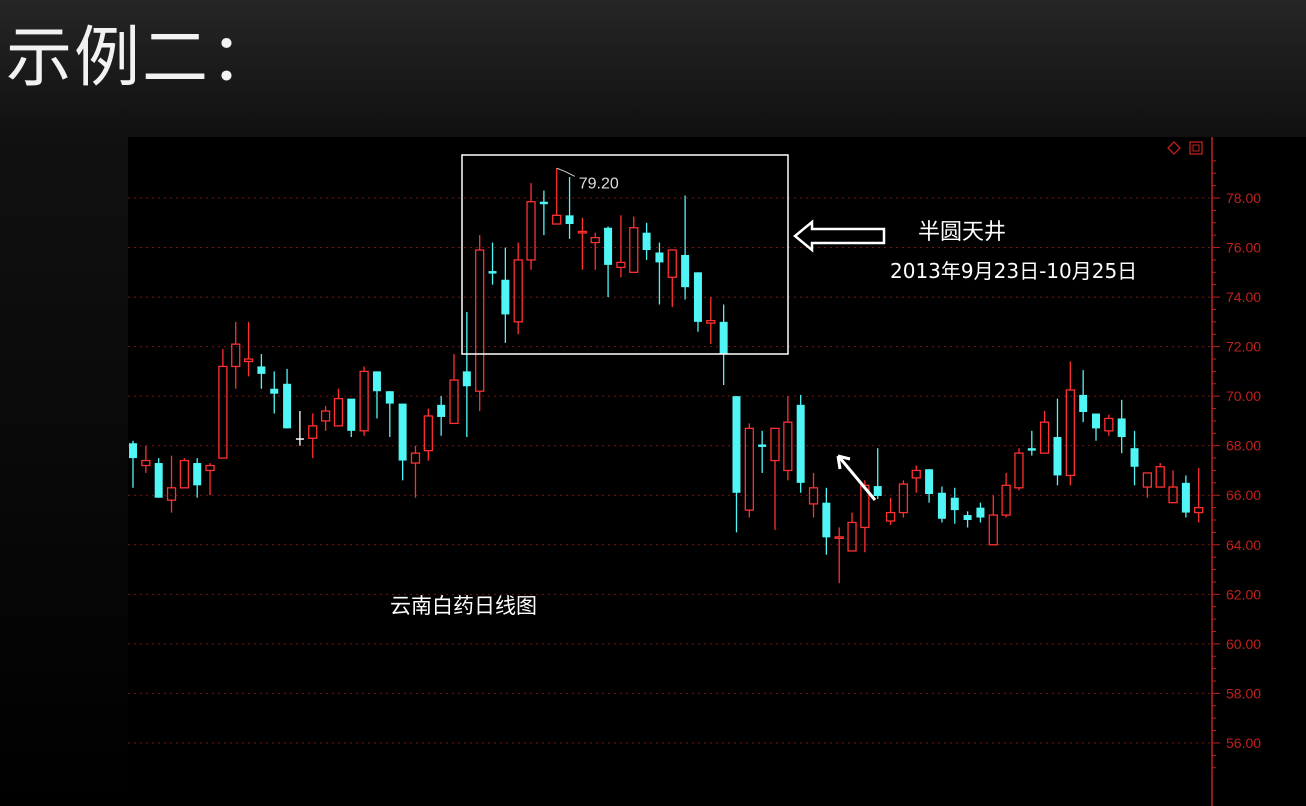 This screenshot has width=1306, height=806. What do you see at coordinates (565, 172) in the screenshot?
I see `high-marker-line` at bounding box center [565, 172].